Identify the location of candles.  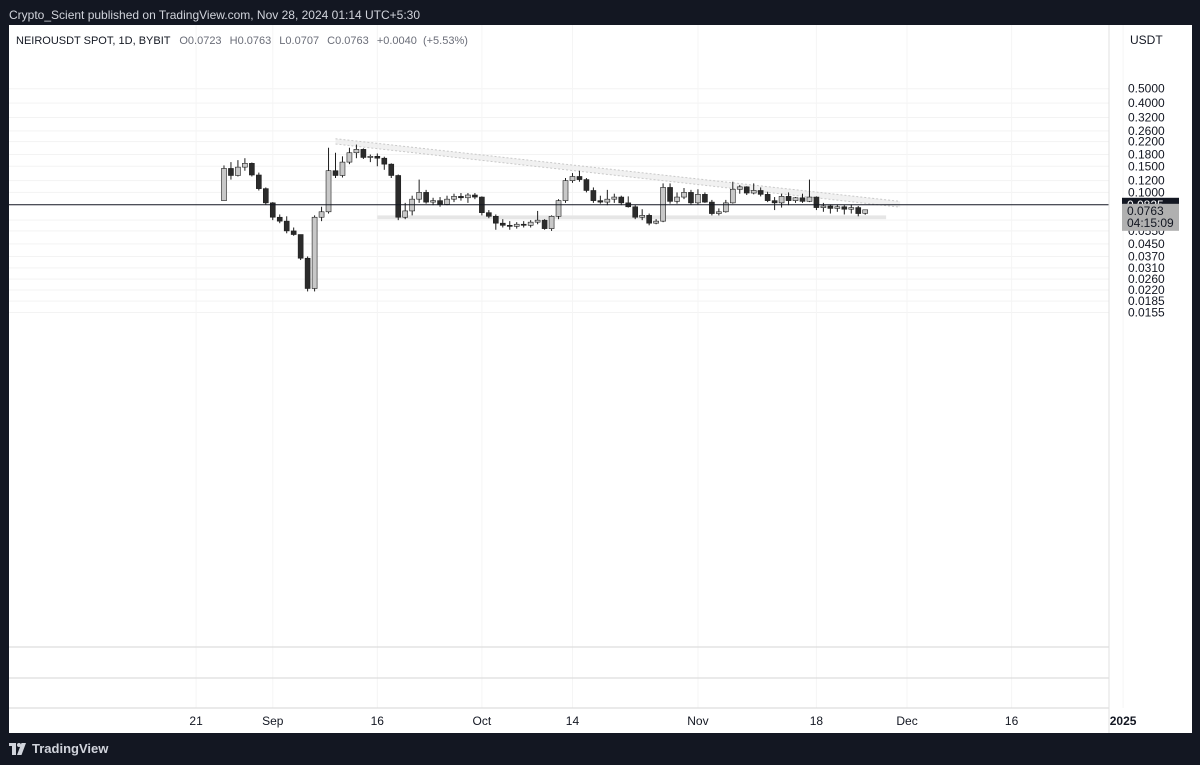
(545, 218).